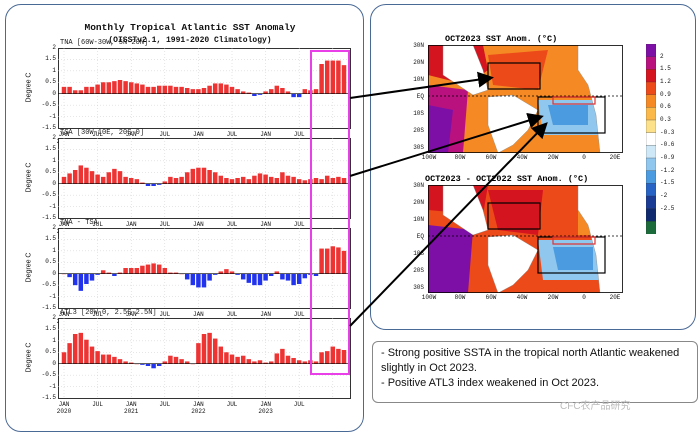  I want to click on colorbar-label: -0.3, so click(667, 132).